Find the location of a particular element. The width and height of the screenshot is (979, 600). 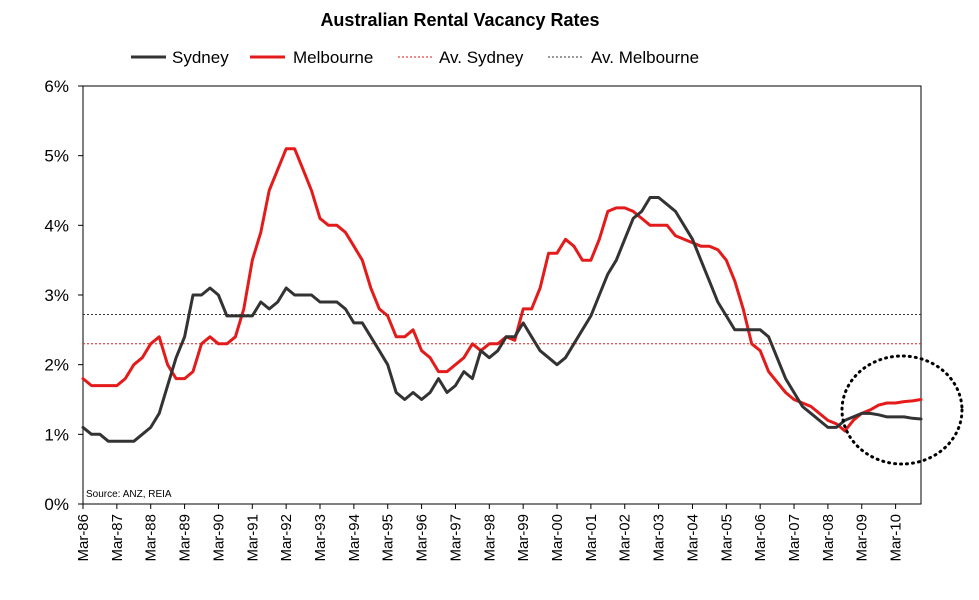

legend-label-av-sydney: Av. Sydney is located at coordinates (481, 57).